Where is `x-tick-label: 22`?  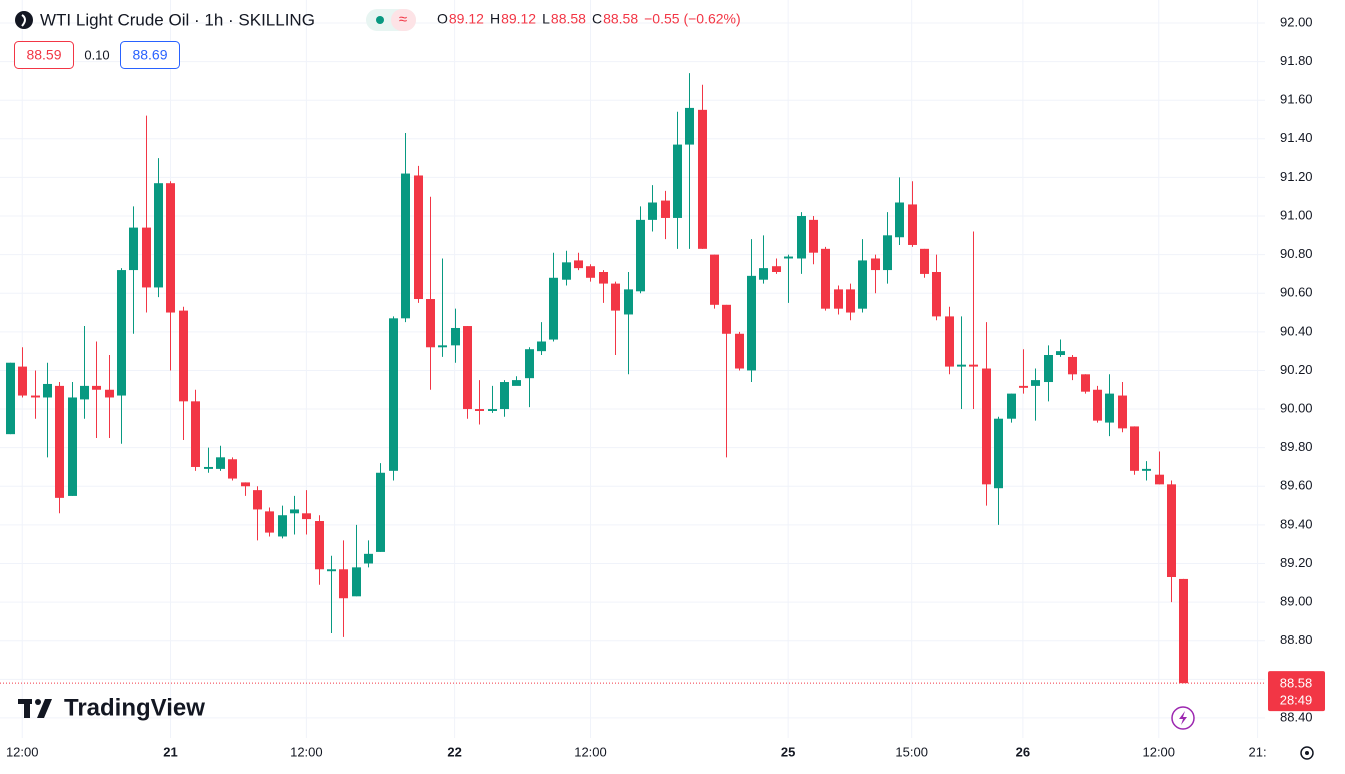 x-tick-label: 22 is located at coordinates (454, 751).